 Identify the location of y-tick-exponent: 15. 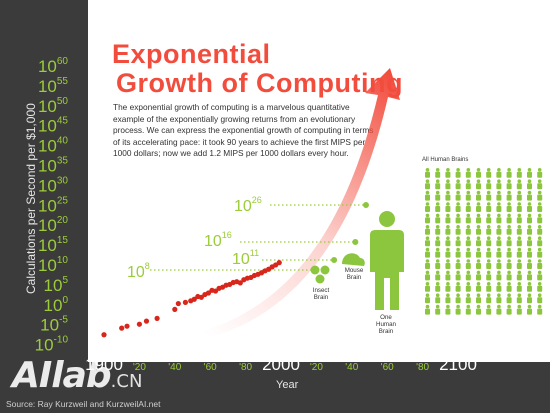
(63, 240).